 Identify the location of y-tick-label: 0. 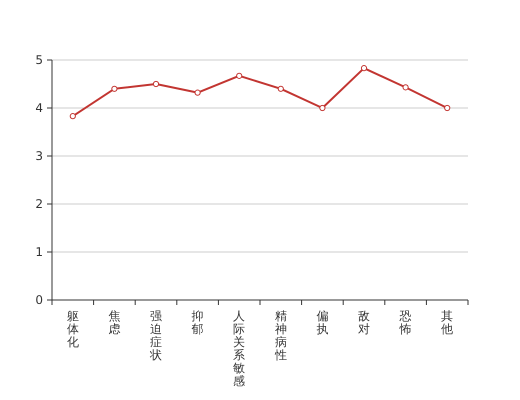
(39, 300).